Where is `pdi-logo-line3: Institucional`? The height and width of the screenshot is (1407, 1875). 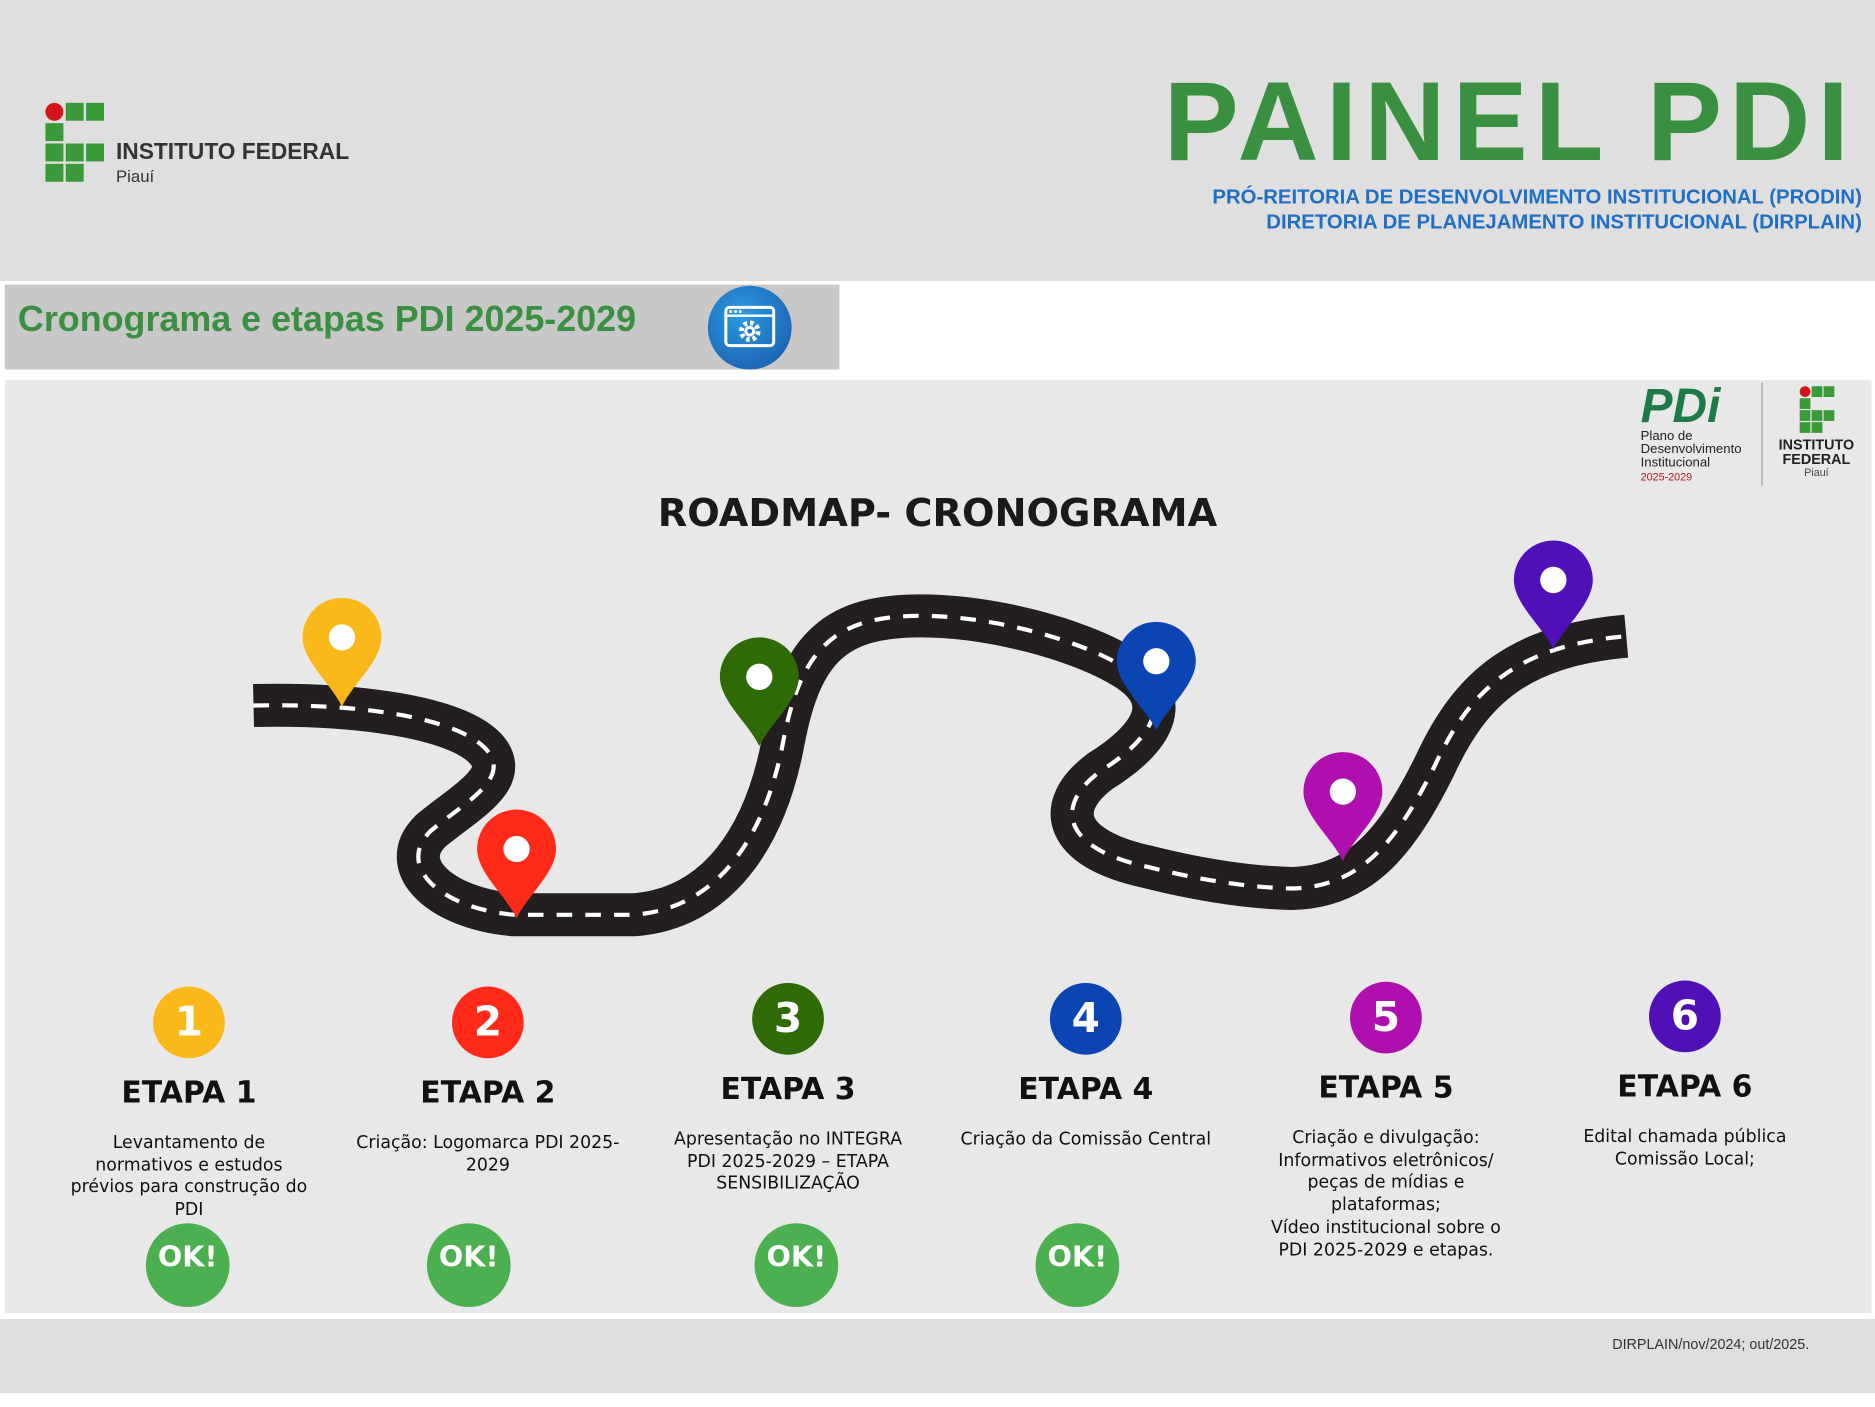 pdi-logo-line3: Institucional is located at coordinates (1675, 462).